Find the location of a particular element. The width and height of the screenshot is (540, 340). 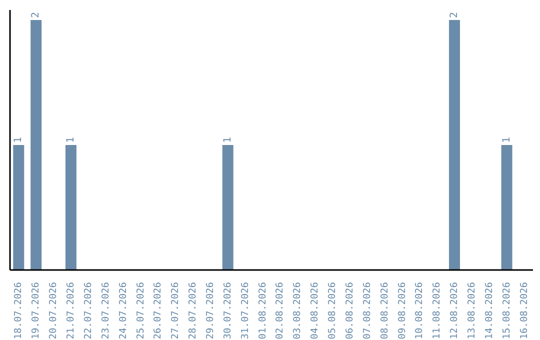

x-tick-label: 24.07.2026 is located at coordinates (123, 311).